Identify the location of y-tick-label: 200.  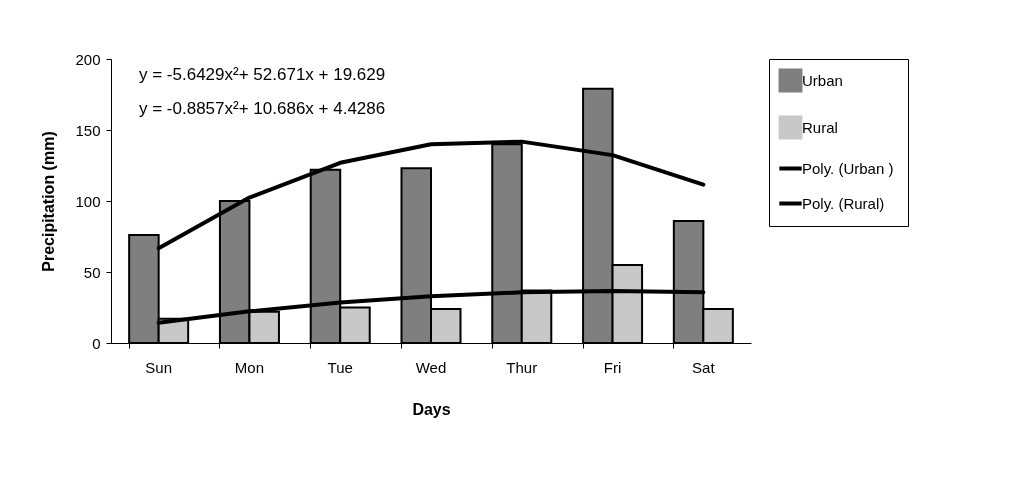
(88, 59).